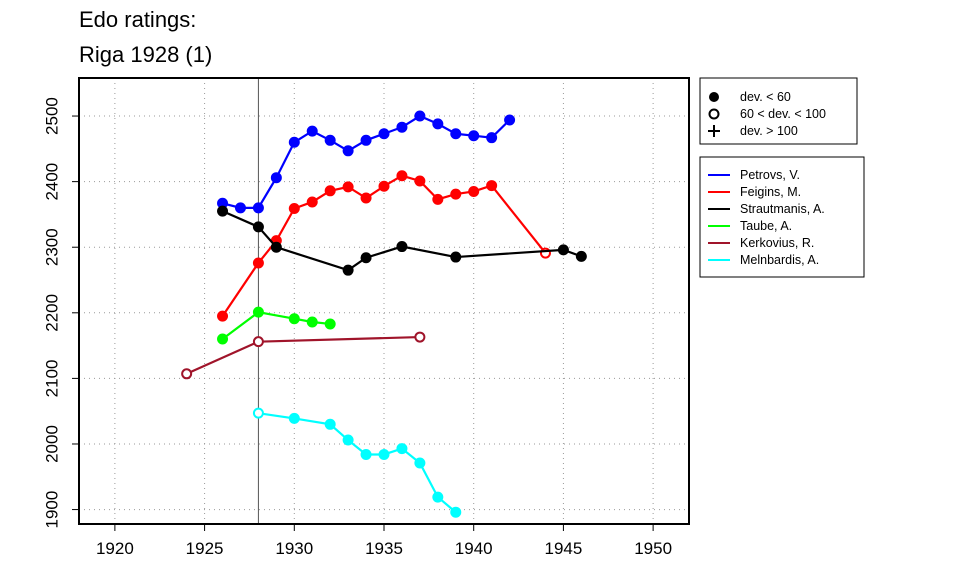 The width and height of the screenshot is (960, 576). What do you see at coordinates (276, 325) in the screenshot?
I see `series-taube-a` at bounding box center [276, 325].